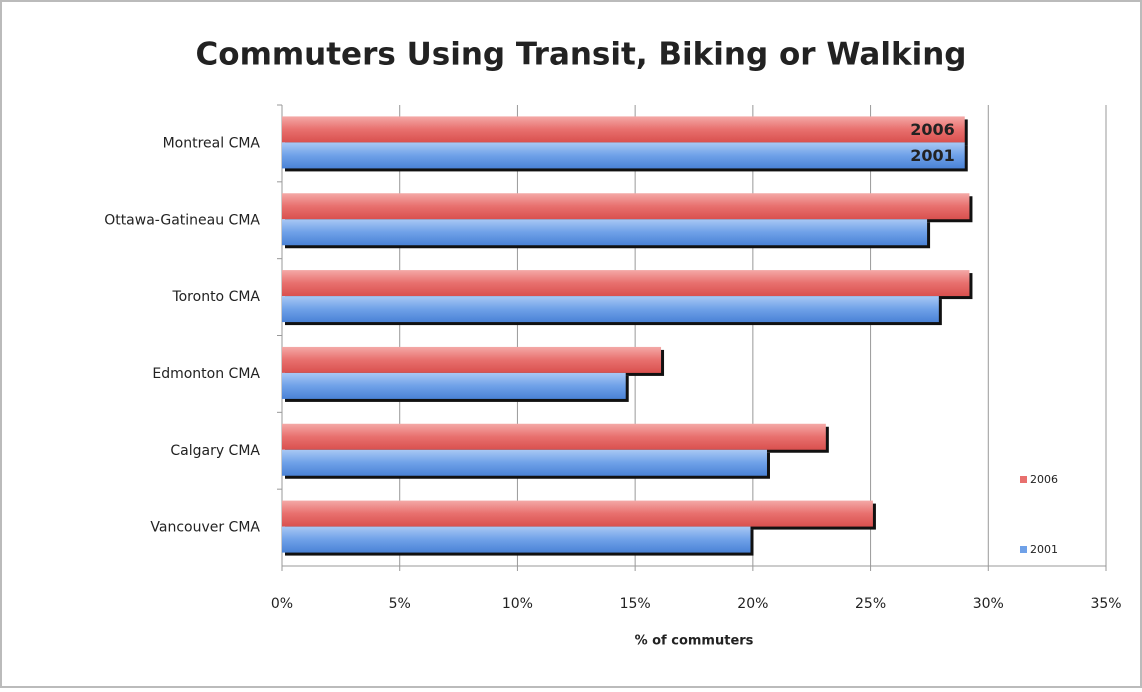  What do you see at coordinates (206, 374) in the screenshot?
I see `y-tick-label: Edmonton CMA` at bounding box center [206, 374].